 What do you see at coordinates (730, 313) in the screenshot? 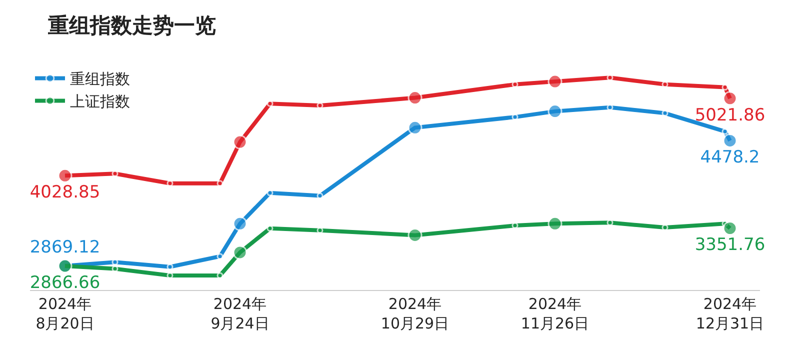
I see `x-tick-label: 2024年 12月31日` at bounding box center [730, 313].